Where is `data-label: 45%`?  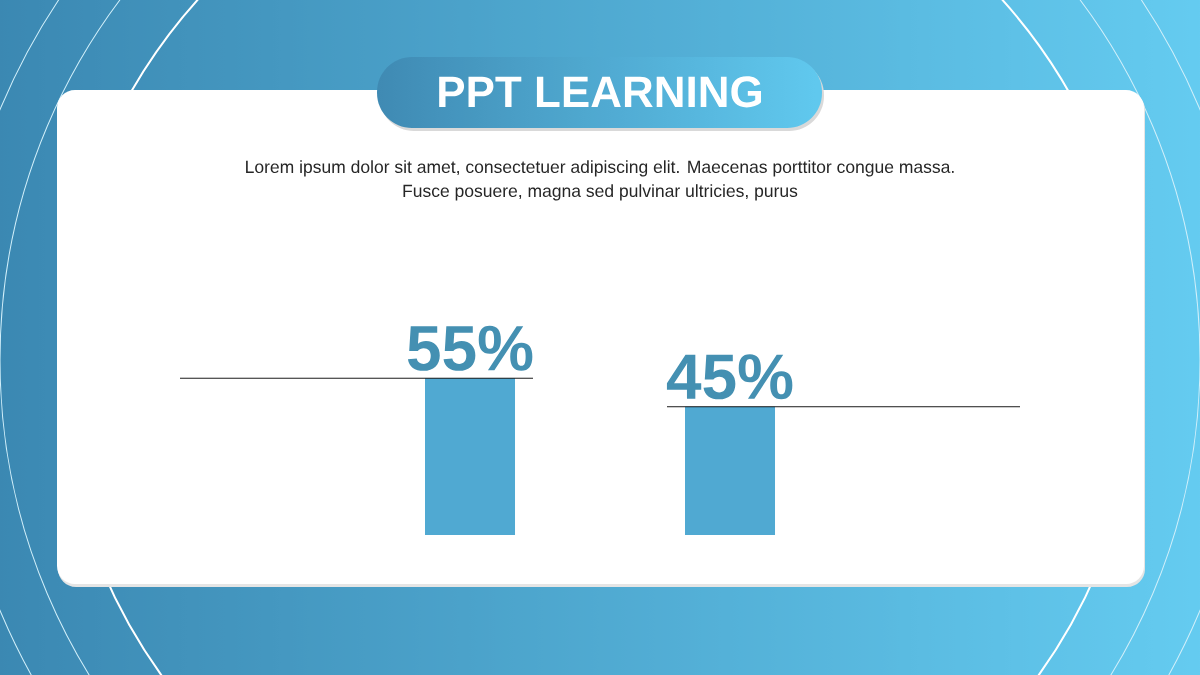
data-label: 45% is located at coordinates (729, 377).